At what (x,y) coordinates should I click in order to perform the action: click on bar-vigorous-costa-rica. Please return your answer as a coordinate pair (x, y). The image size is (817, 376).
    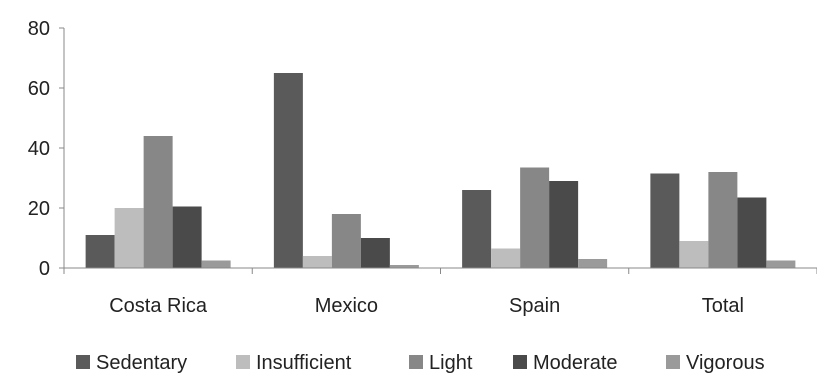
    Looking at the image, I should click on (216, 264).